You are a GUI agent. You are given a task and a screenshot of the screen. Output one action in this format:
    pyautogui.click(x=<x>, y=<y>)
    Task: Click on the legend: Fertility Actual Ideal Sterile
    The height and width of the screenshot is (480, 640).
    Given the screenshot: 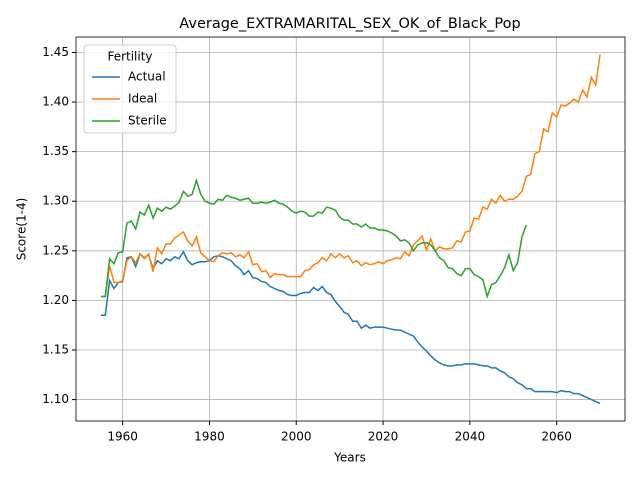 What is the action you would take?
    pyautogui.click(x=130, y=89)
    